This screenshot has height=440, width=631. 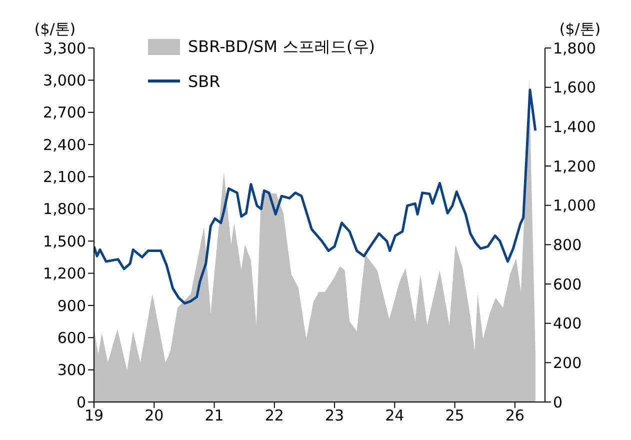 I want to click on y2-tick-label: 800, so click(x=567, y=245).